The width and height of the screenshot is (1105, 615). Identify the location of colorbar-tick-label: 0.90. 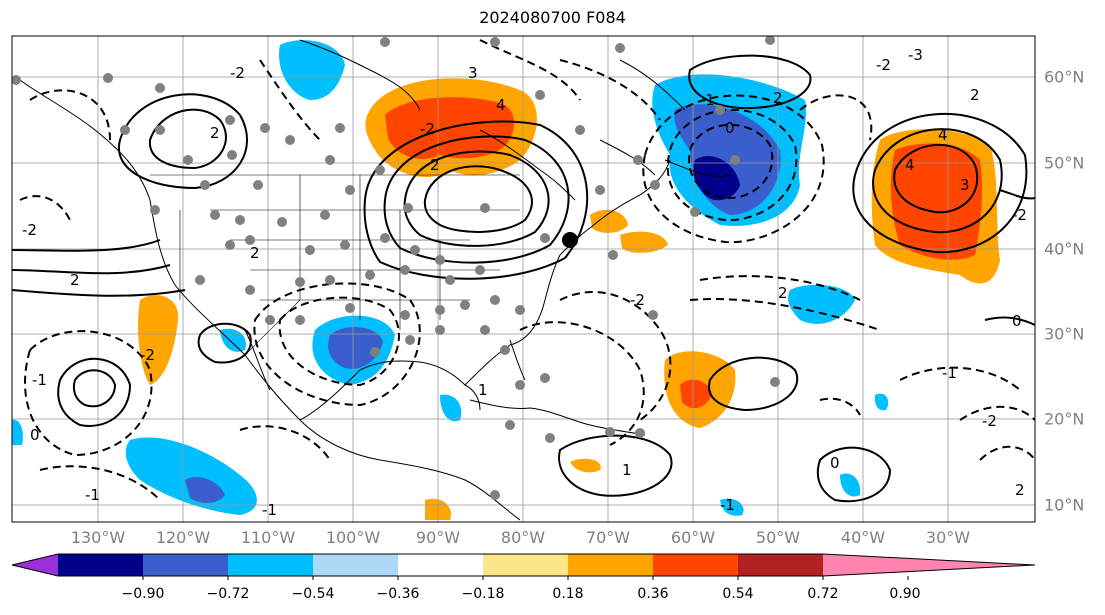
(905, 594).